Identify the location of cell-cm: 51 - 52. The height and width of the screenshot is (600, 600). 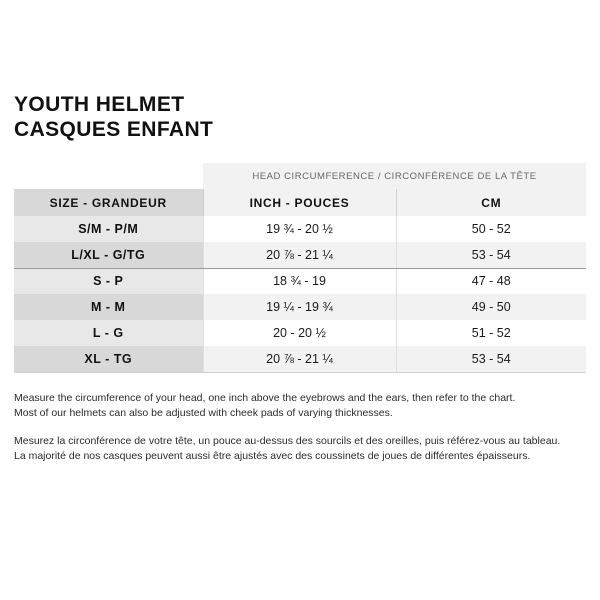
(490, 333).